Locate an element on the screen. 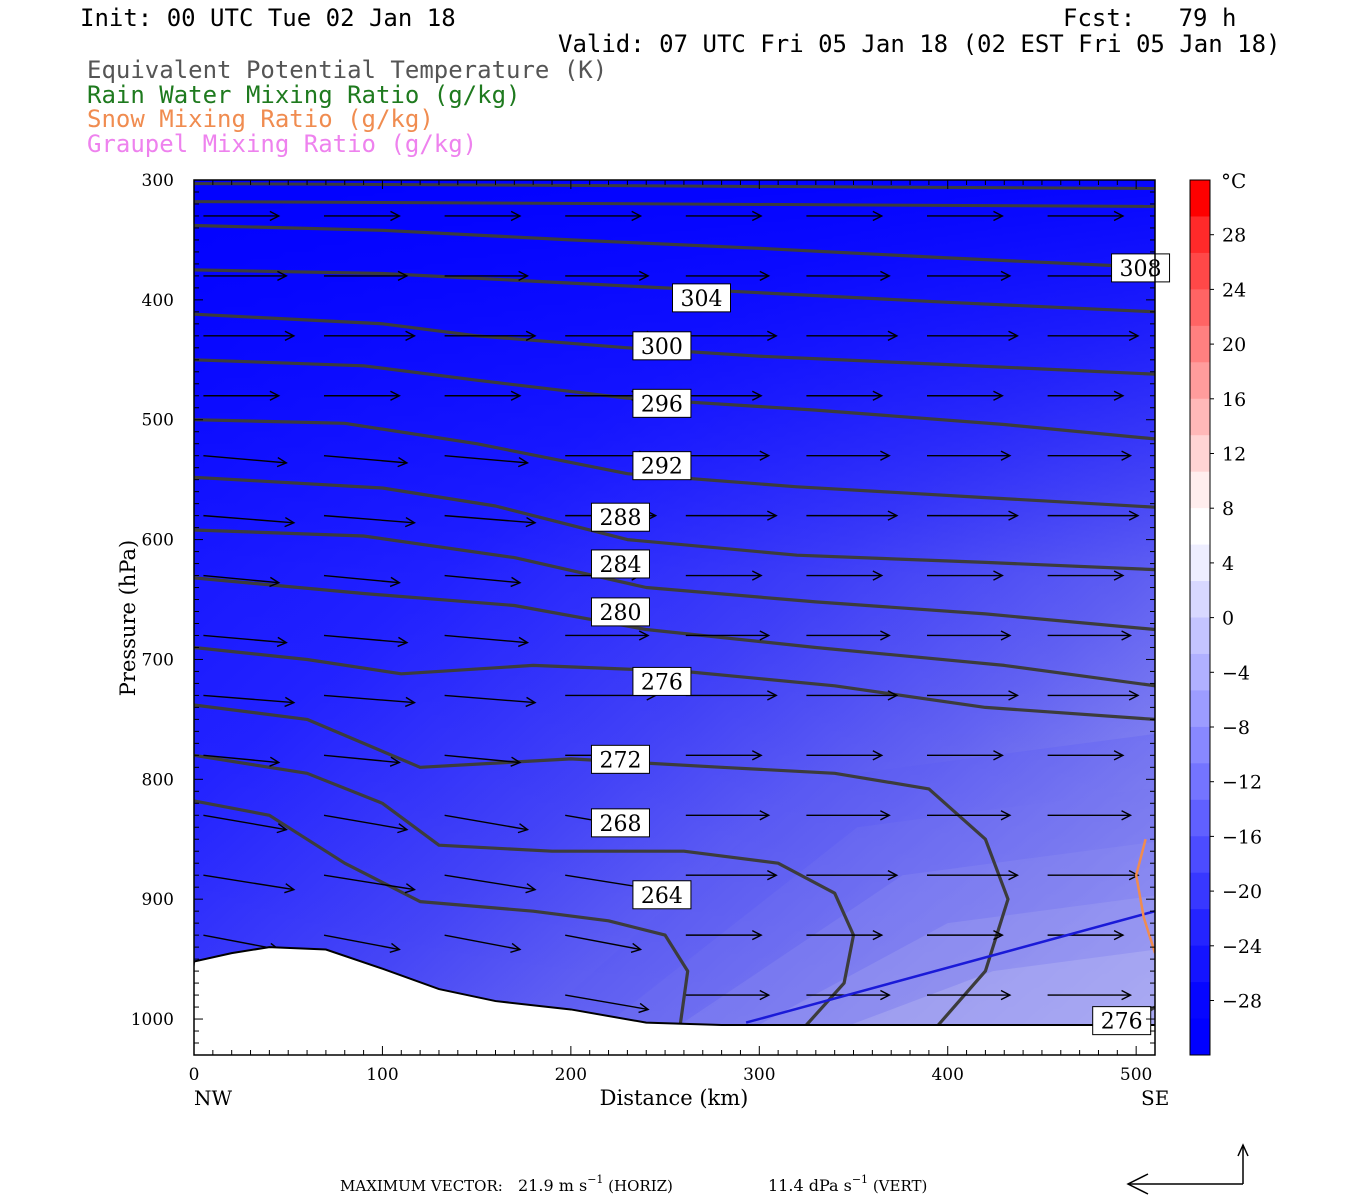 The height and width of the screenshot is (1200, 1350). contour-label: 272 is located at coordinates (620, 760).